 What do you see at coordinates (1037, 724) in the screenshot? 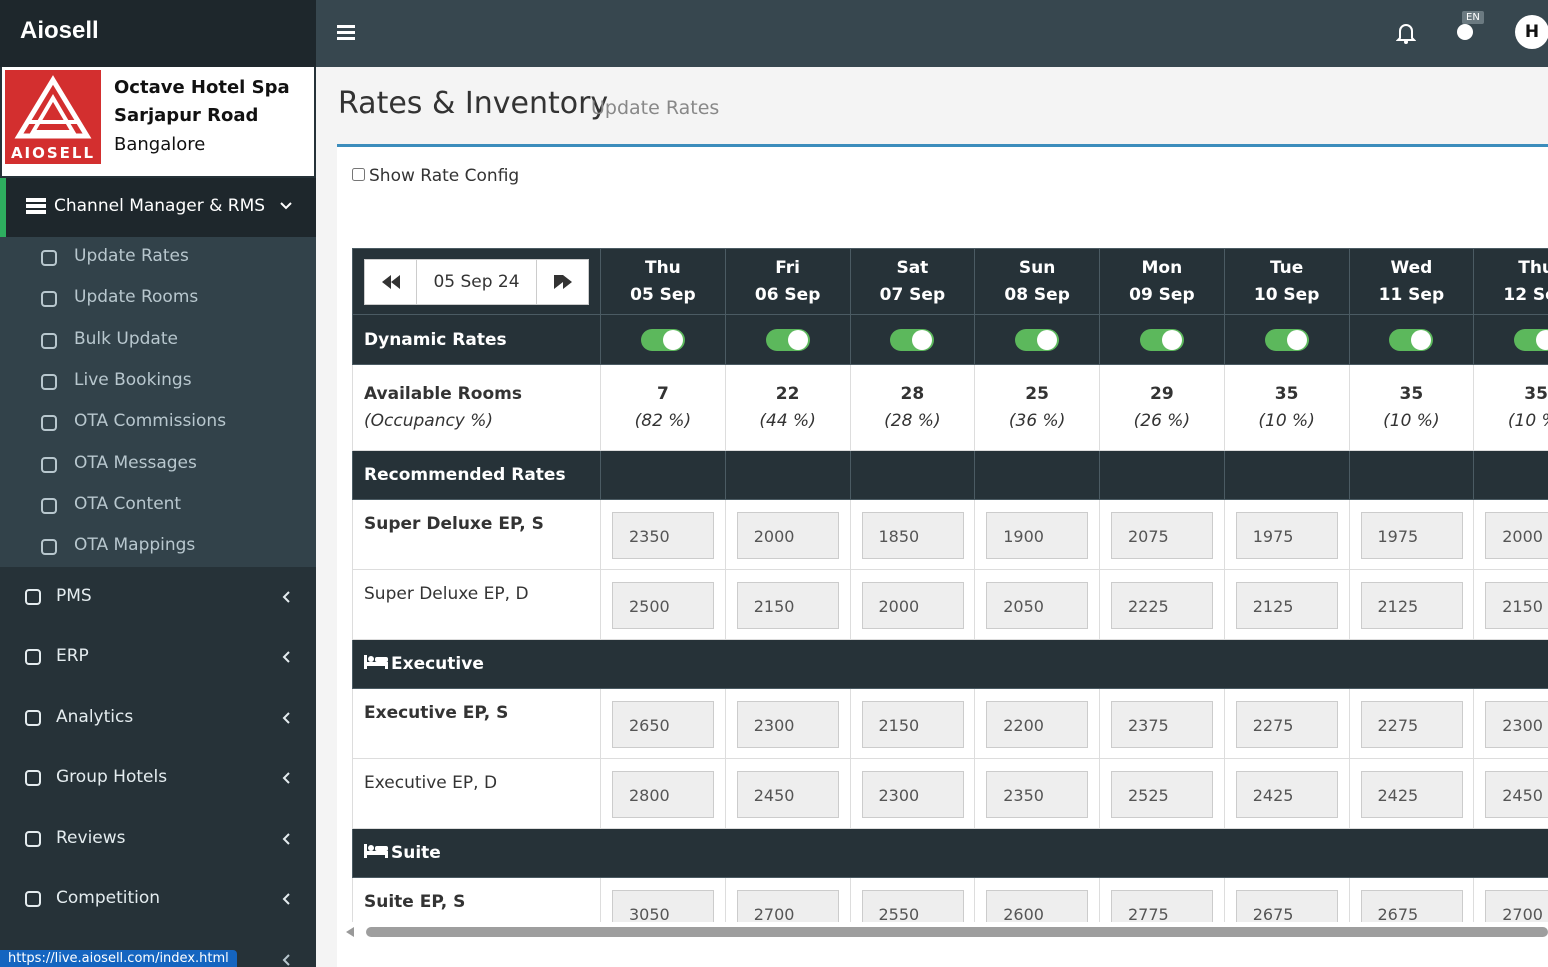
I see `rate-input: 2200` at bounding box center [1037, 724].